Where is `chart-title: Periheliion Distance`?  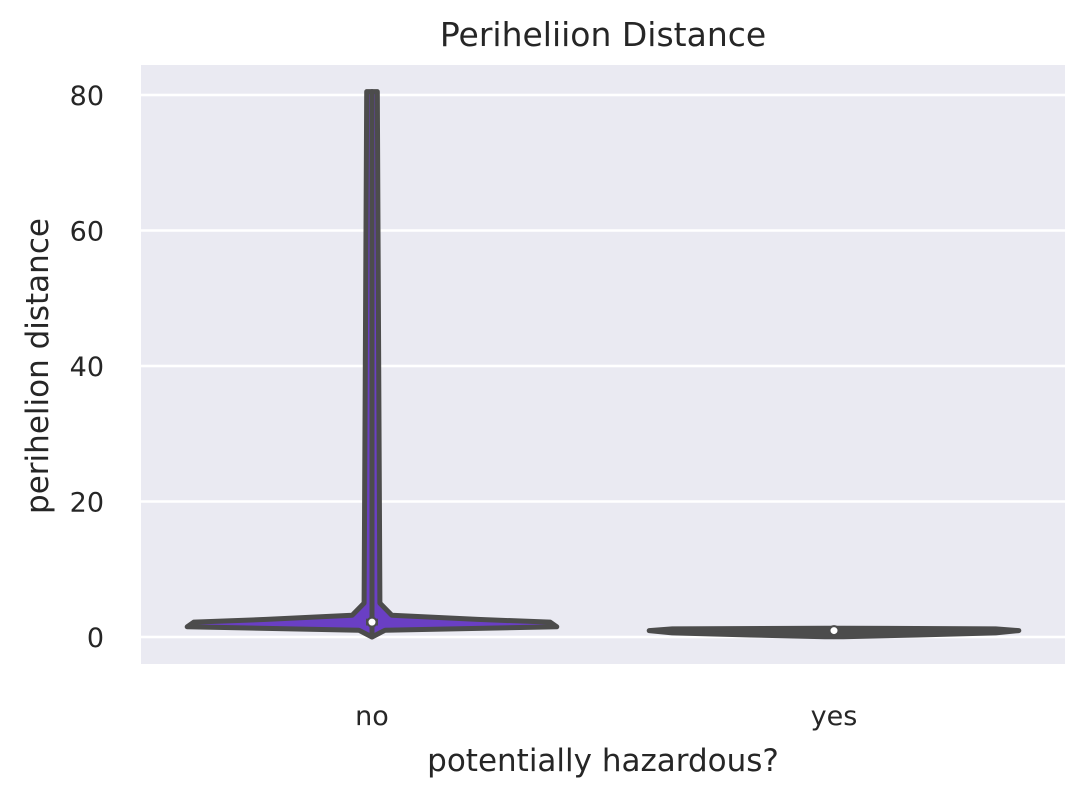
chart-title: Periheliion Distance is located at coordinates (603, 34).